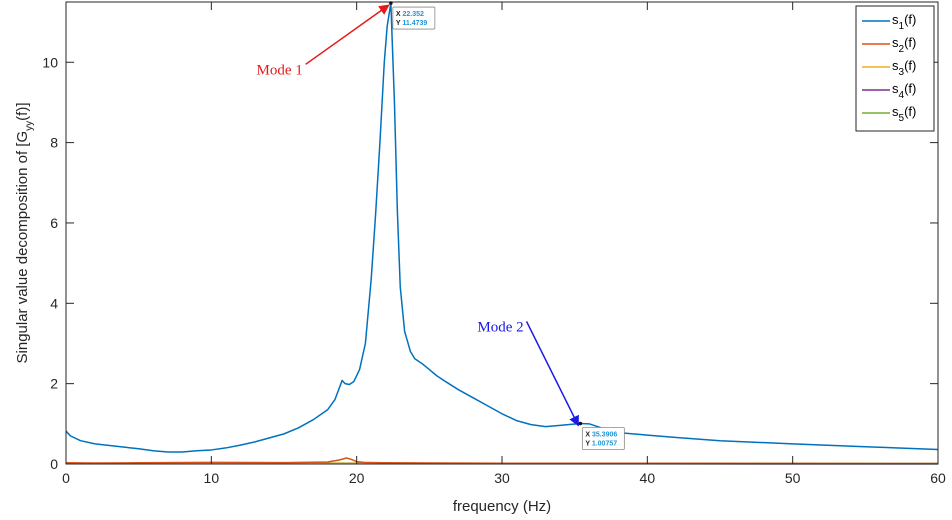 This screenshot has width=952, height=520. Describe the element at coordinates (50, 62) in the screenshot. I see `y-tick-label: 10` at that location.